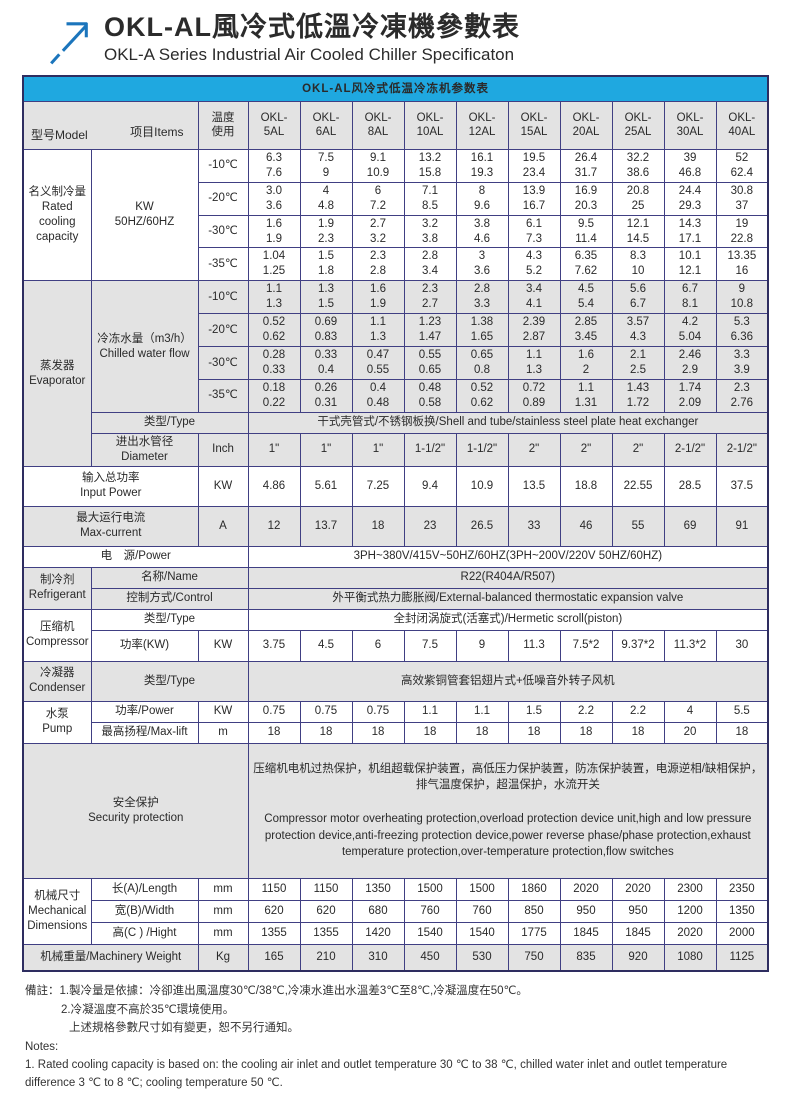 This screenshot has width=790, height=1107. What do you see at coordinates (482, 125) in the screenshot?
I see `model-header-cell: OKL- 12AL` at bounding box center [482, 125].